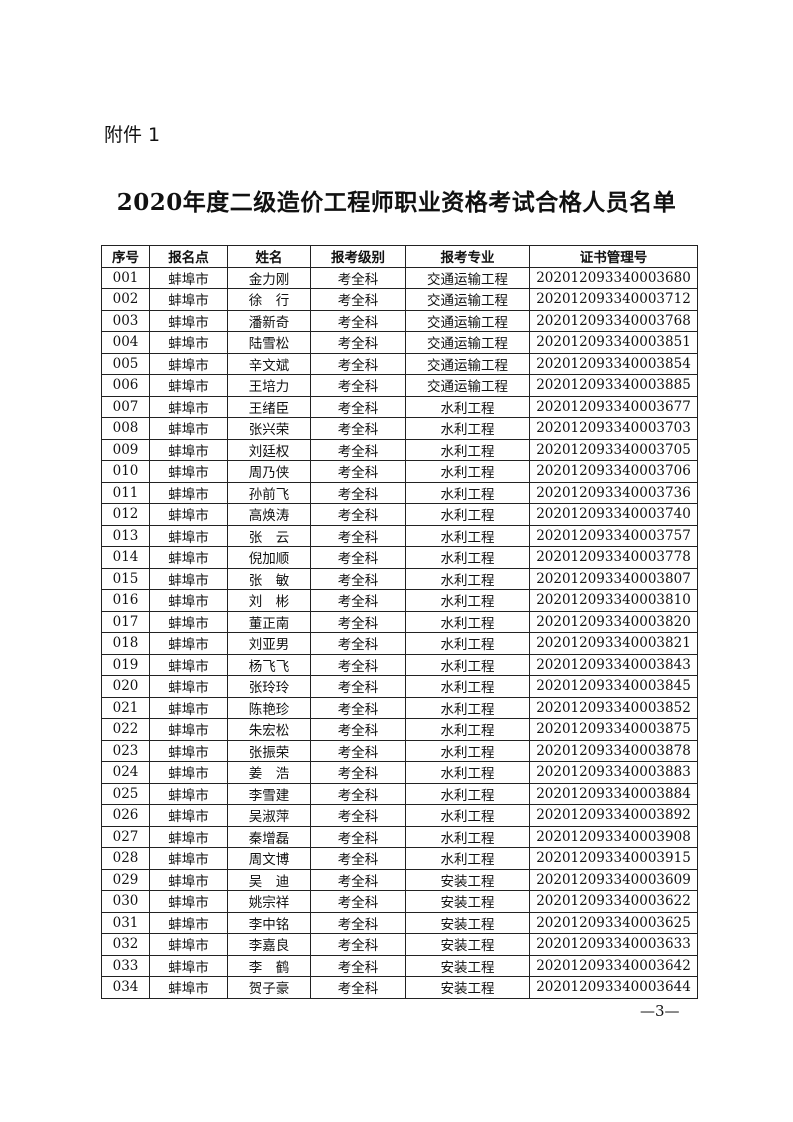 The width and height of the screenshot is (793, 1122). What do you see at coordinates (125, 277) in the screenshot?
I see `cell-col-seq: 001` at bounding box center [125, 277].